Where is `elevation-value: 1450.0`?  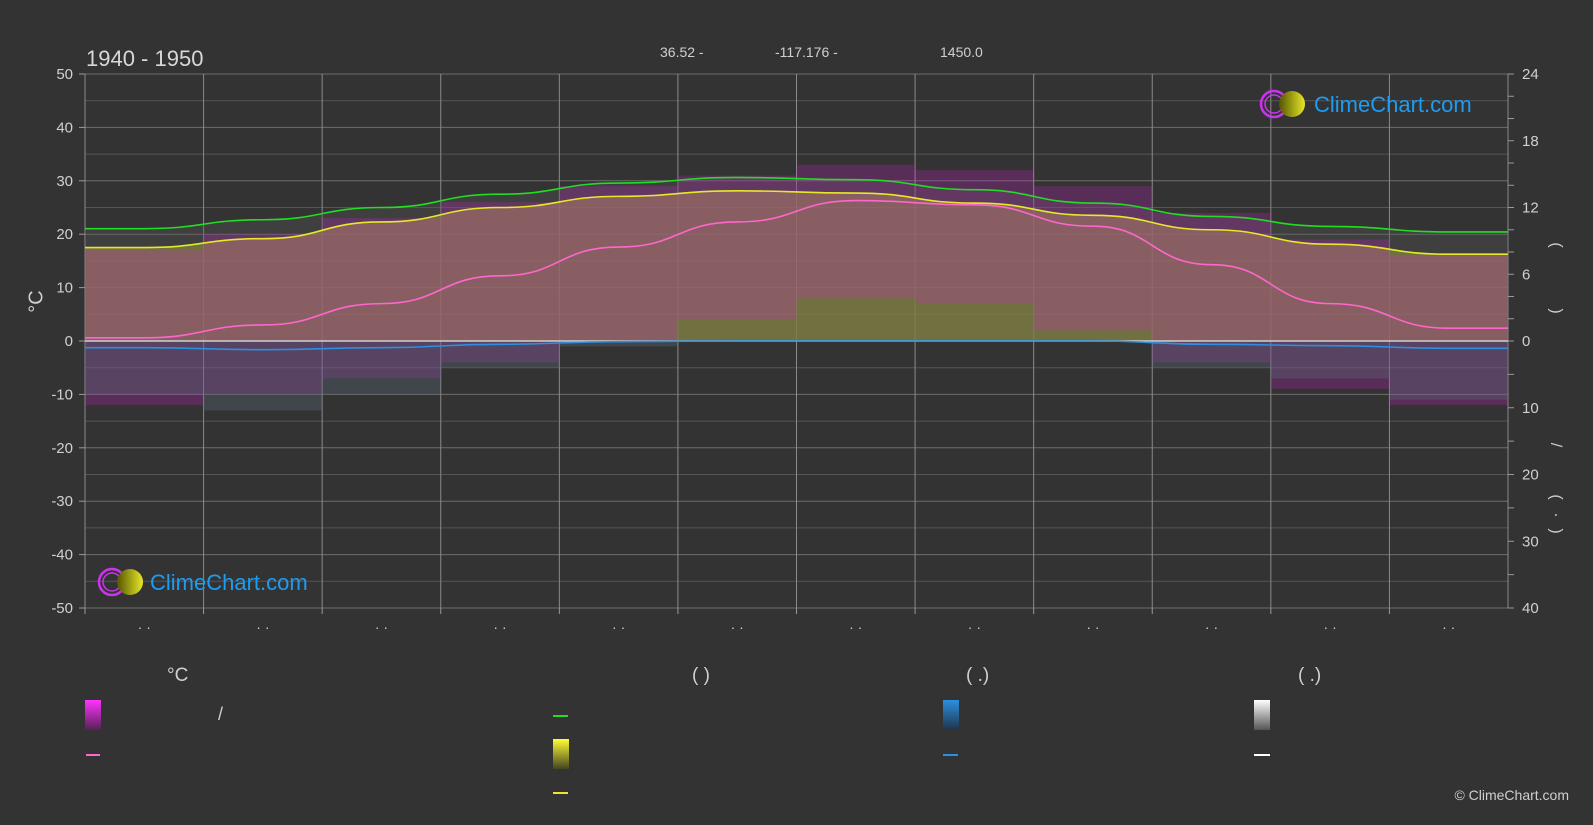 elevation-value: 1450.0 is located at coordinates (961, 52).